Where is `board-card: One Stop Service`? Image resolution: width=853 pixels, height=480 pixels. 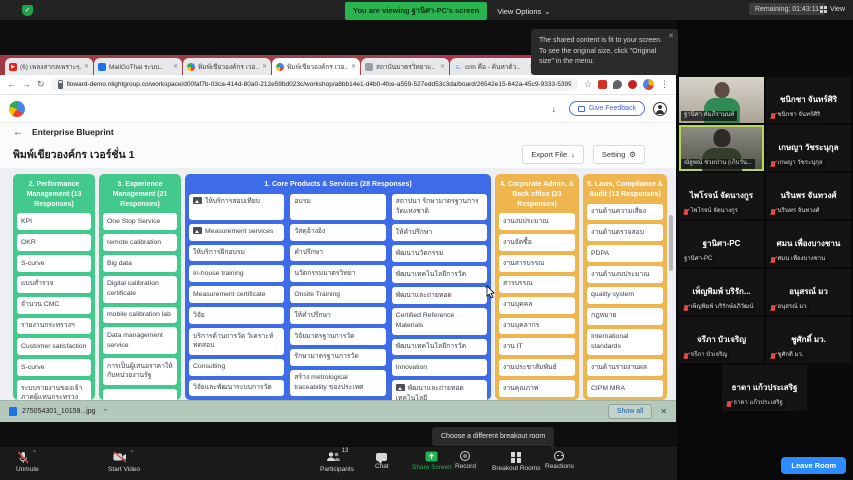
board-card: One Stop Service is located at coordinates (140, 222).